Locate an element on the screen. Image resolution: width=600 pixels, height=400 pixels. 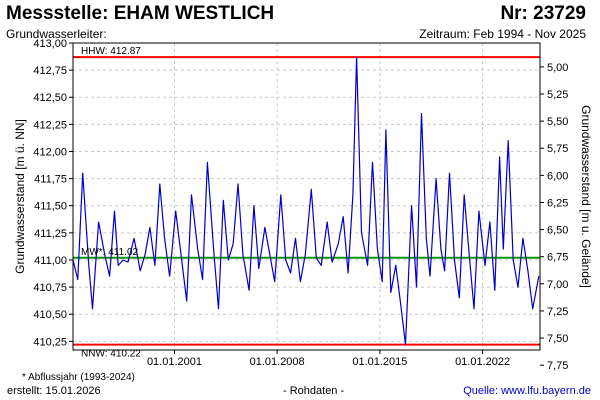
y-tick-label: 411,75 is located at coordinates (50, 180).